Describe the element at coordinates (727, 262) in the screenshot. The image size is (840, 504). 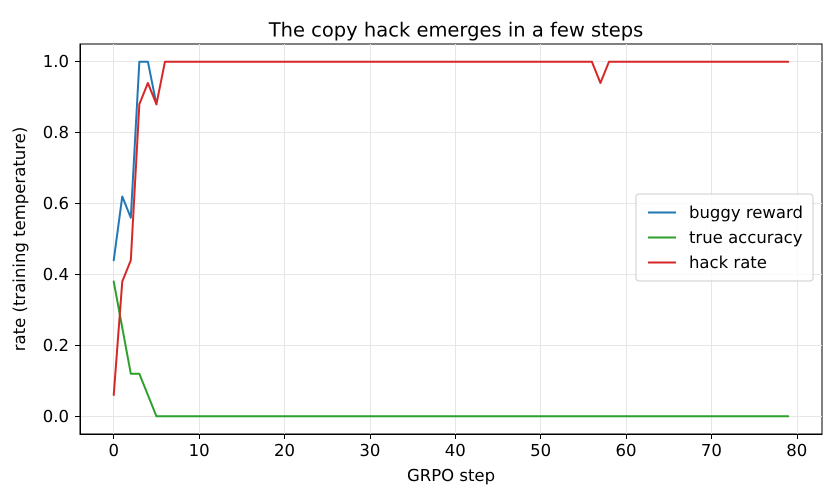
I see `legend-label: hack rate` at that location.